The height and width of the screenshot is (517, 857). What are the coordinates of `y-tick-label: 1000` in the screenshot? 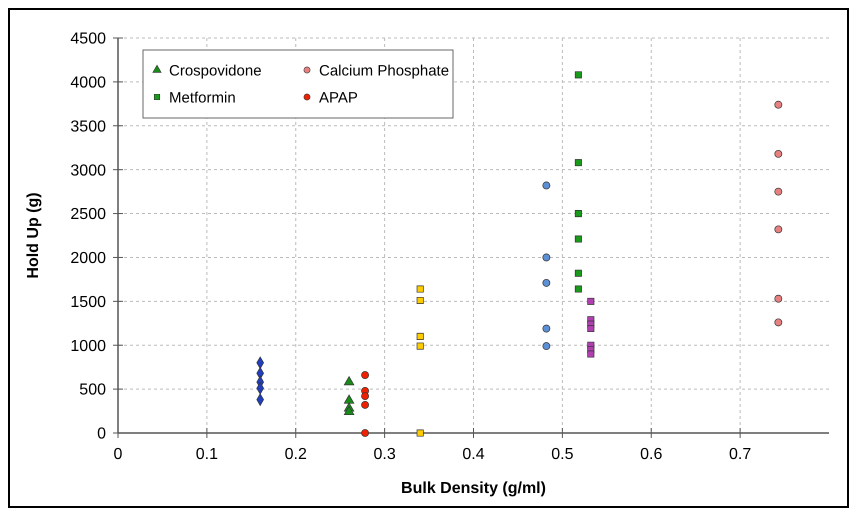 It's located at (88, 346).